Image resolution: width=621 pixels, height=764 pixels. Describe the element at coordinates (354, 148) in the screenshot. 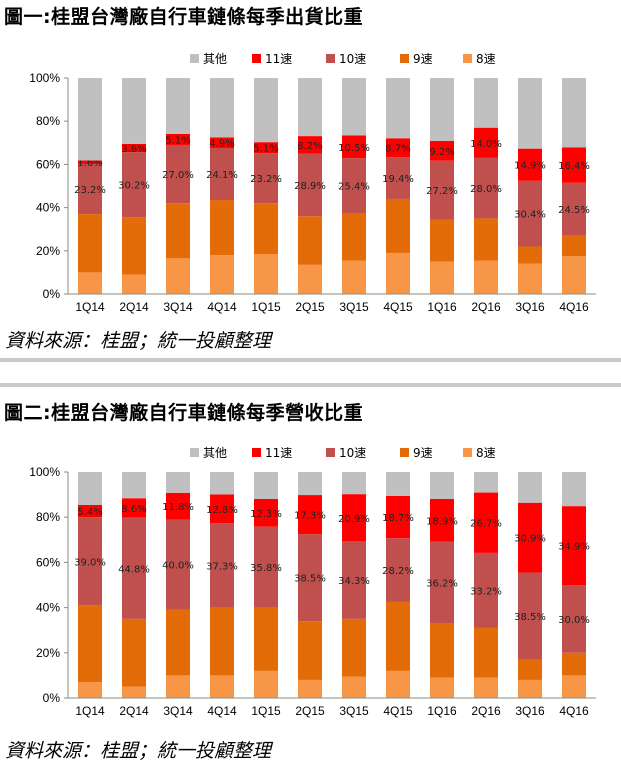

I see `data-label: 10.5%` at that location.